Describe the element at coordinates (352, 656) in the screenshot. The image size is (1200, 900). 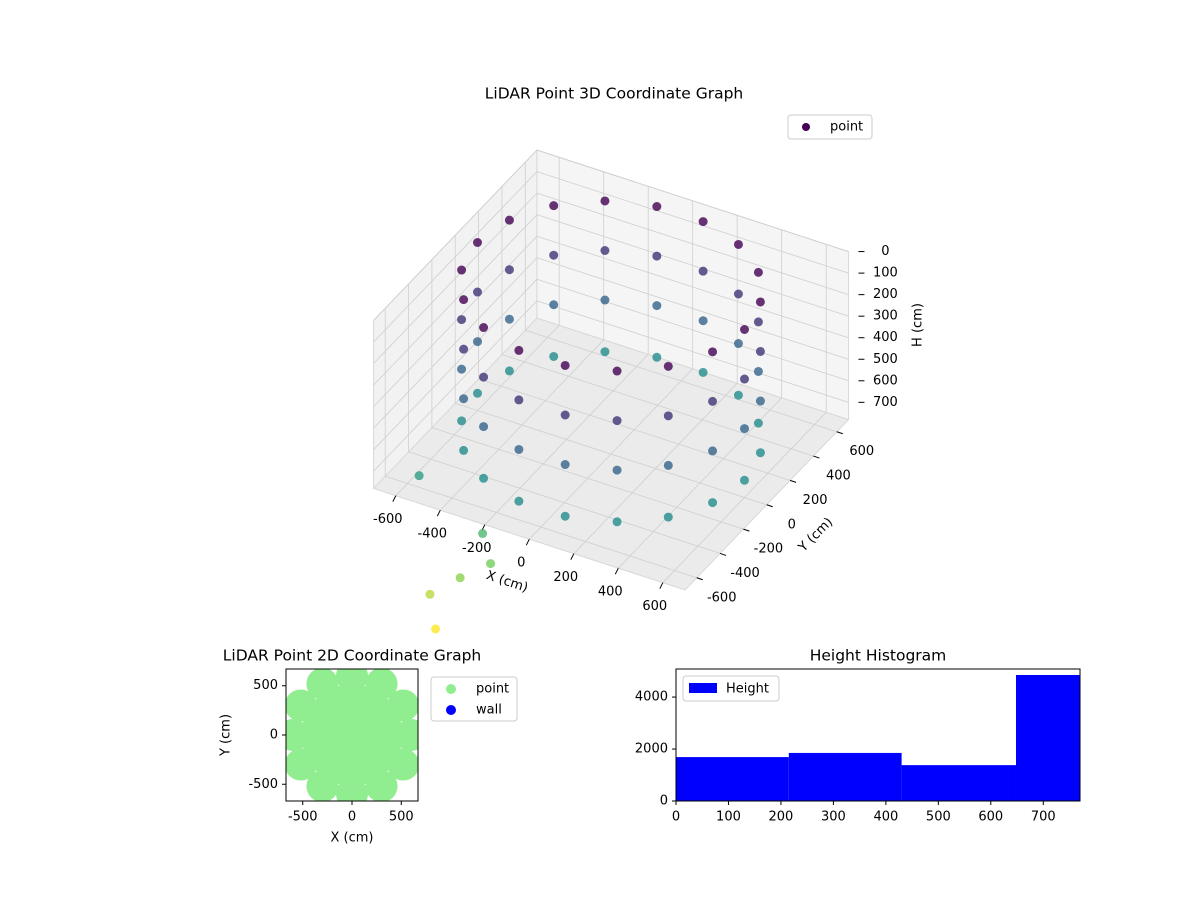
I see `chart-title: LiDAR Point 2D Coordinate Graph` at that location.